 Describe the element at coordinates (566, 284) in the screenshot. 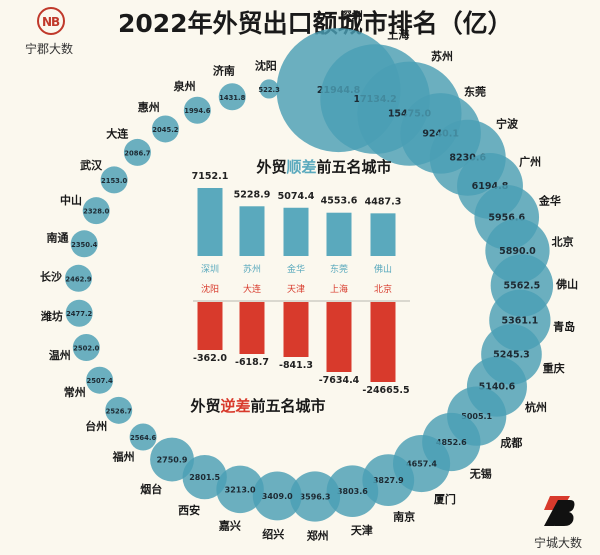

I see `bubble-city-label: 佛山` at that location.